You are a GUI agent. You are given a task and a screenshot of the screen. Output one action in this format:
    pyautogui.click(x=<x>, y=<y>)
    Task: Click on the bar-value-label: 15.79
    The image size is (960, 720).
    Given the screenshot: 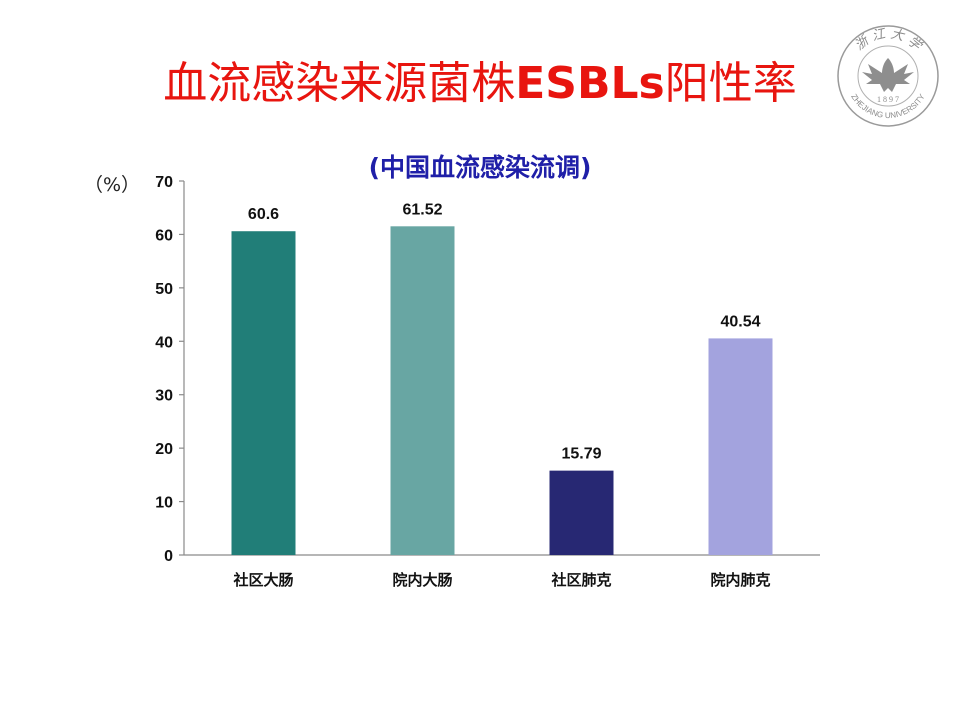 What is the action you would take?
    pyautogui.click(x=581, y=454)
    